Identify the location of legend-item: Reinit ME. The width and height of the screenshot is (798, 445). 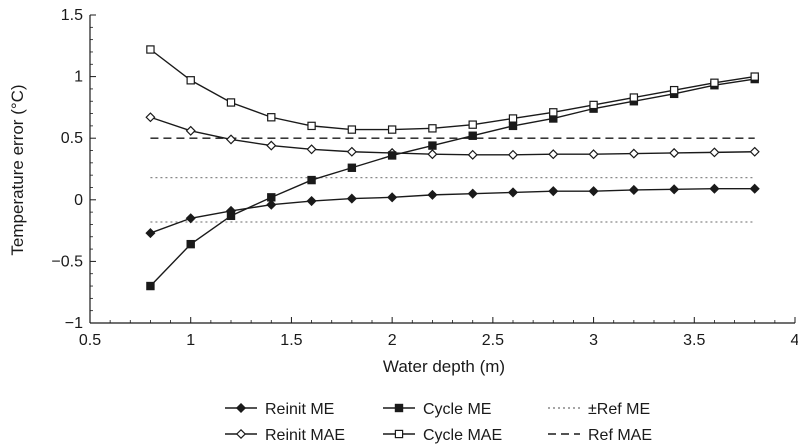
(279, 409).